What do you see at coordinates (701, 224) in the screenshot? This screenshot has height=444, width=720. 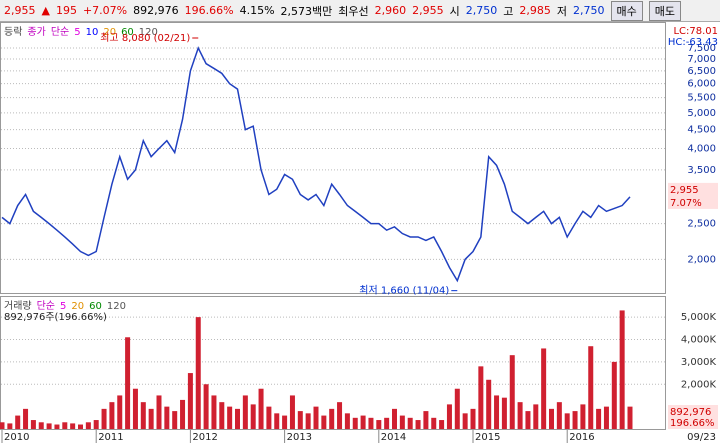 I see `y-tick-label: 2,500` at bounding box center [701, 224].